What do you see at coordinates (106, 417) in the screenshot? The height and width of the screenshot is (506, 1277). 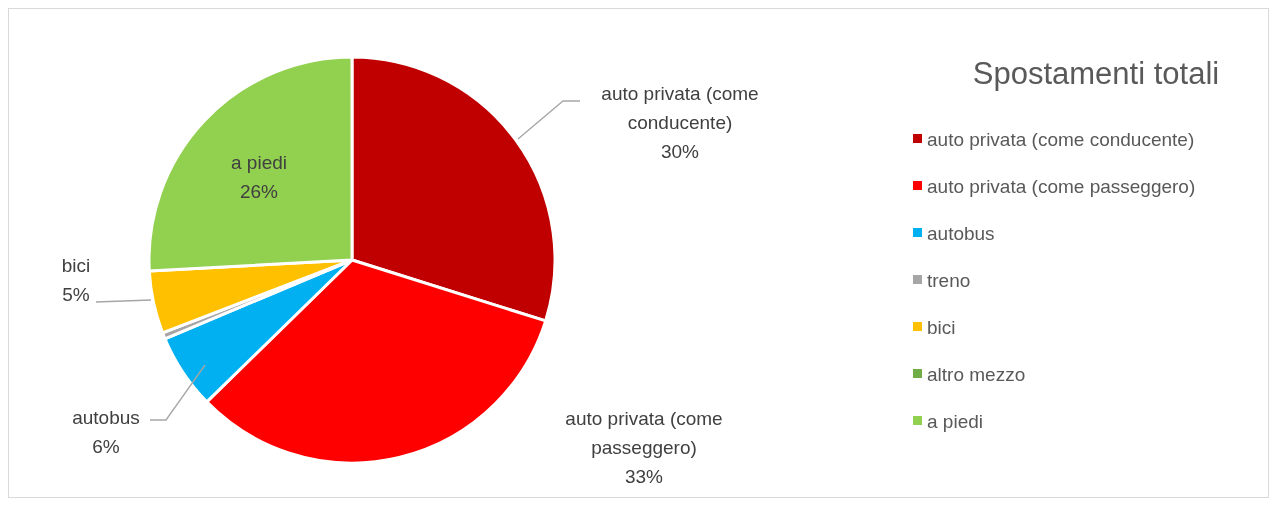 I see `slice-label: autobus` at bounding box center [106, 417].